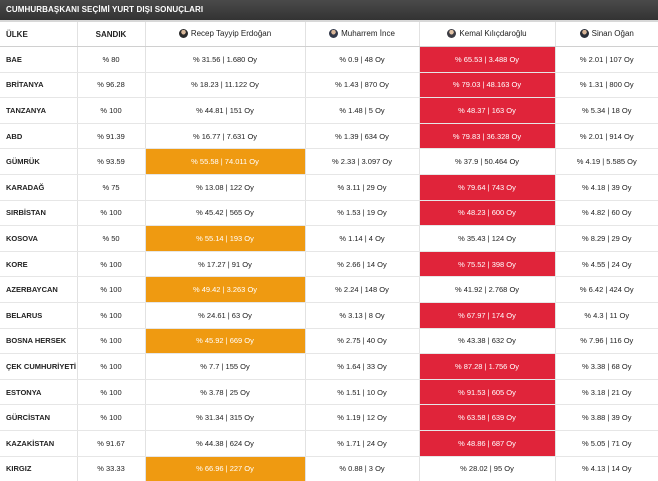 The height and width of the screenshot is (481, 658). What do you see at coordinates (606, 264) in the screenshot?
I see `ogan-result-cell: % 4.55 | 24 Oy` at bounding box center [606, 264].